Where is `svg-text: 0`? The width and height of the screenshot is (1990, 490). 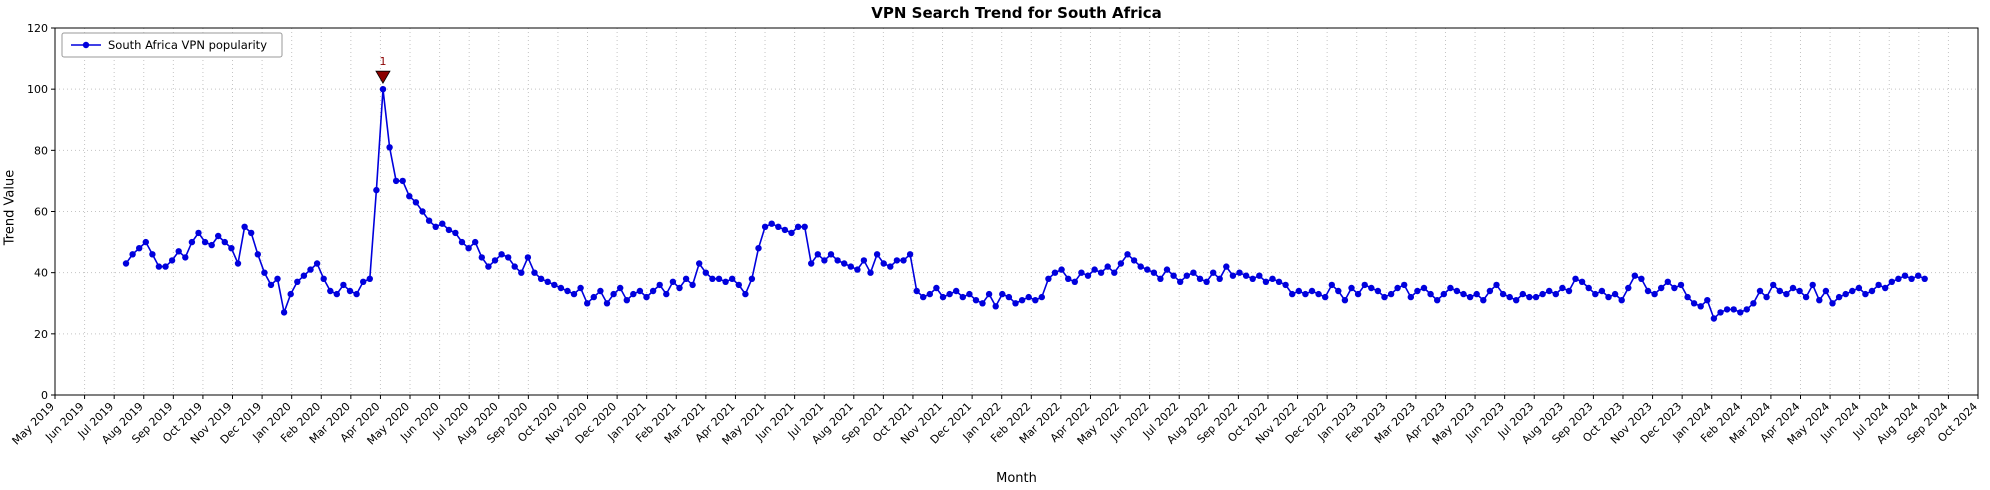 svg-text: 0 is located at coordinates (44, 395).